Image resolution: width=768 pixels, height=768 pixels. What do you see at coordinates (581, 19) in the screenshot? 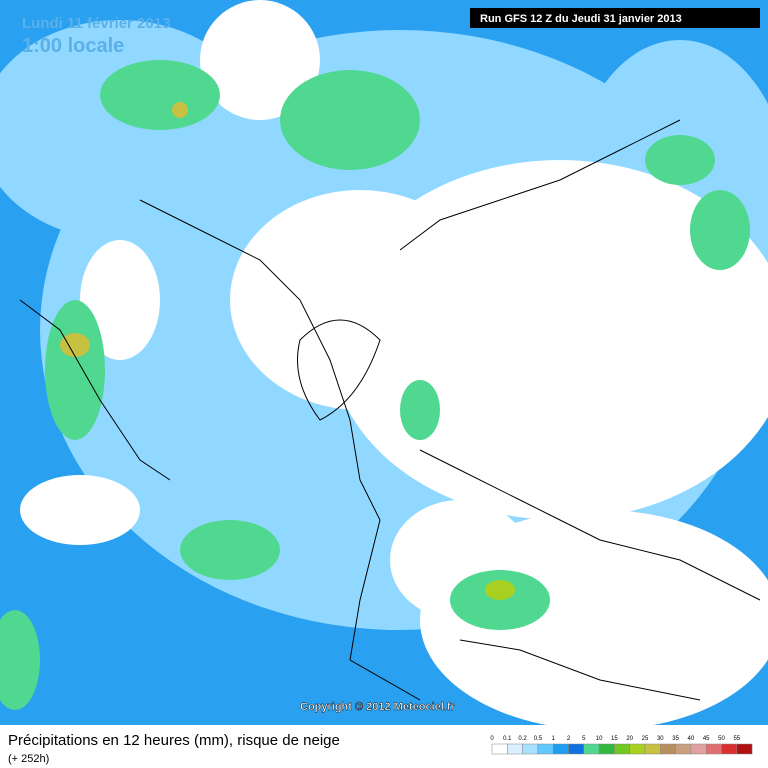
I see `run-label: Run GFS 12 Z du Jeudi 31 janvier 2013` at bounding box center [581, 19].